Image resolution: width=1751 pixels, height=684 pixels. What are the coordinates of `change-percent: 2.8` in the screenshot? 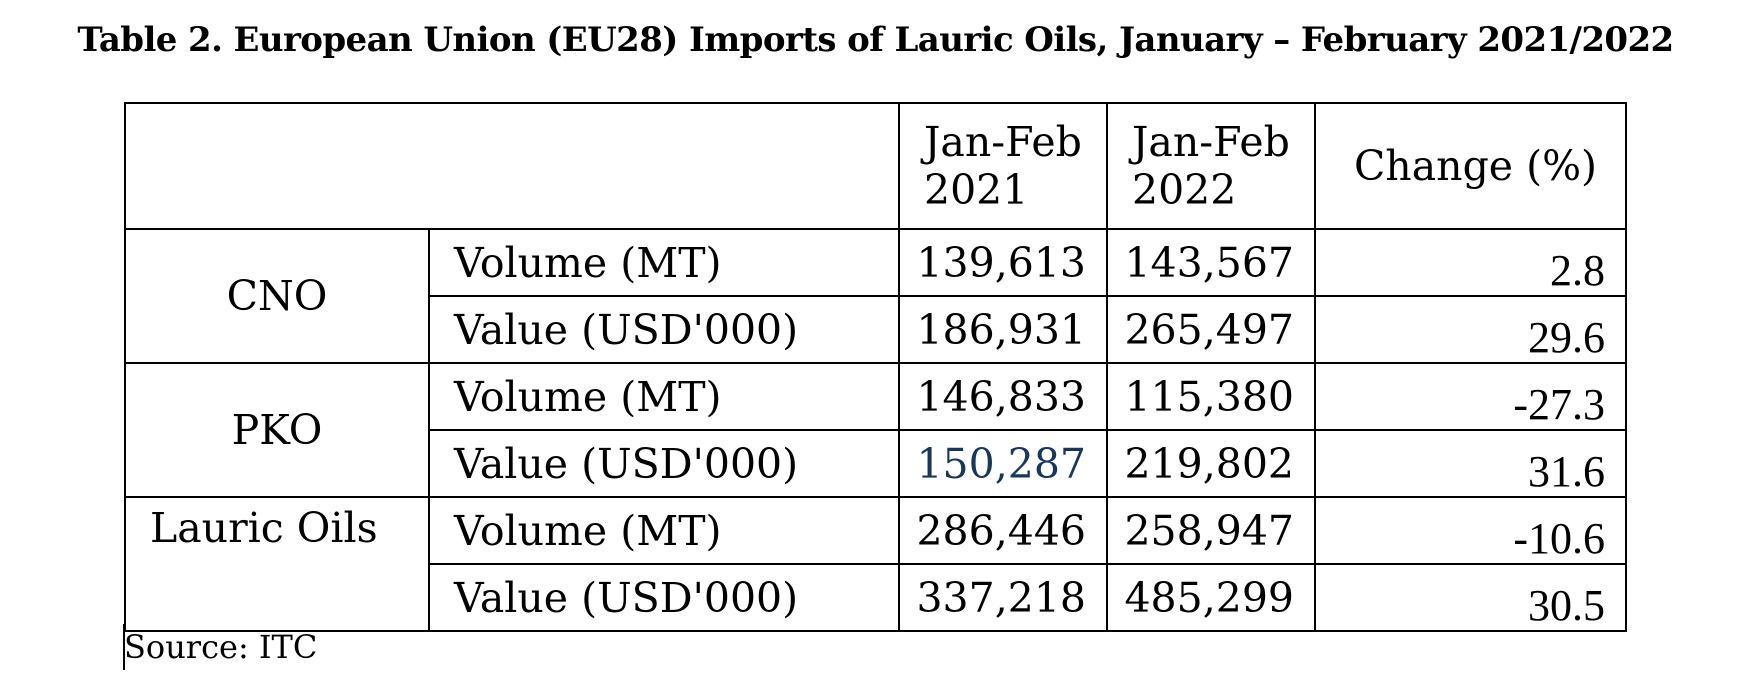 It's located at (1470, 262).